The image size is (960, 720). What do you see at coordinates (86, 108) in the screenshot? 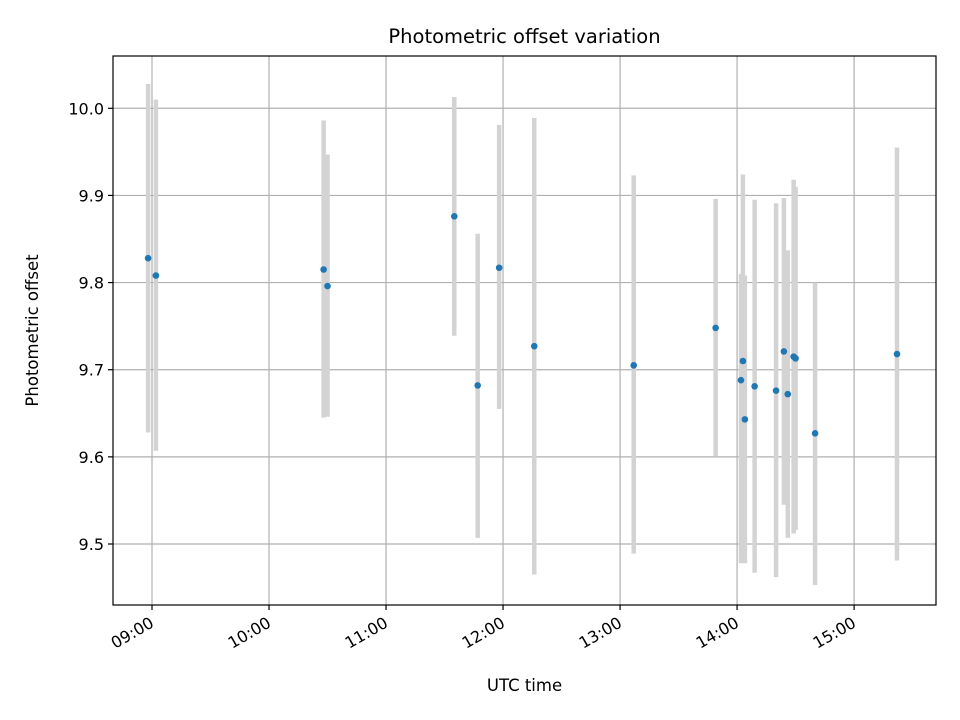
I see `y-tick-label: 10.0` at bounding box center [86, 108].